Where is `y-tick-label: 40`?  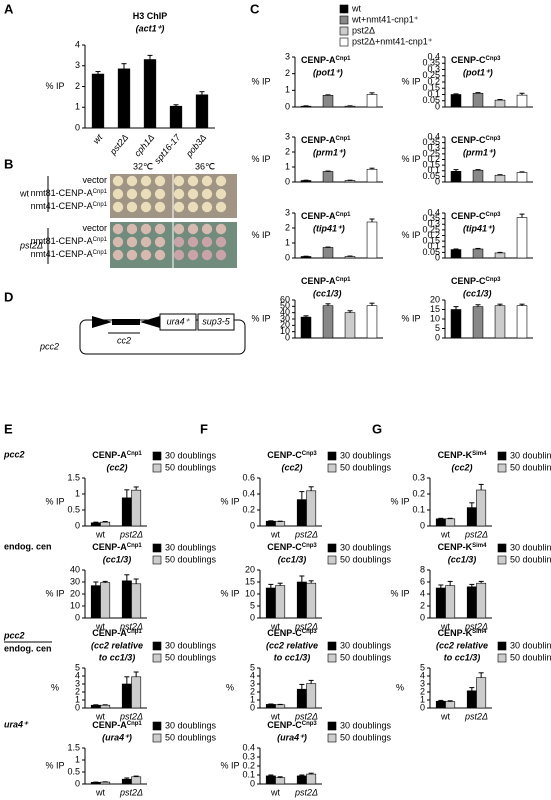 y-tick-label: 40 is located at coordinates (285, 312).